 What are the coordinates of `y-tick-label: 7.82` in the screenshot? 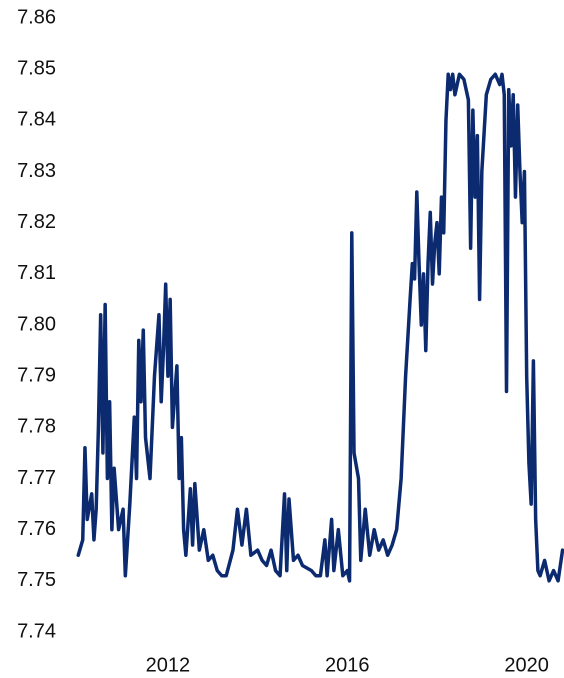 It's located at (36, 222).